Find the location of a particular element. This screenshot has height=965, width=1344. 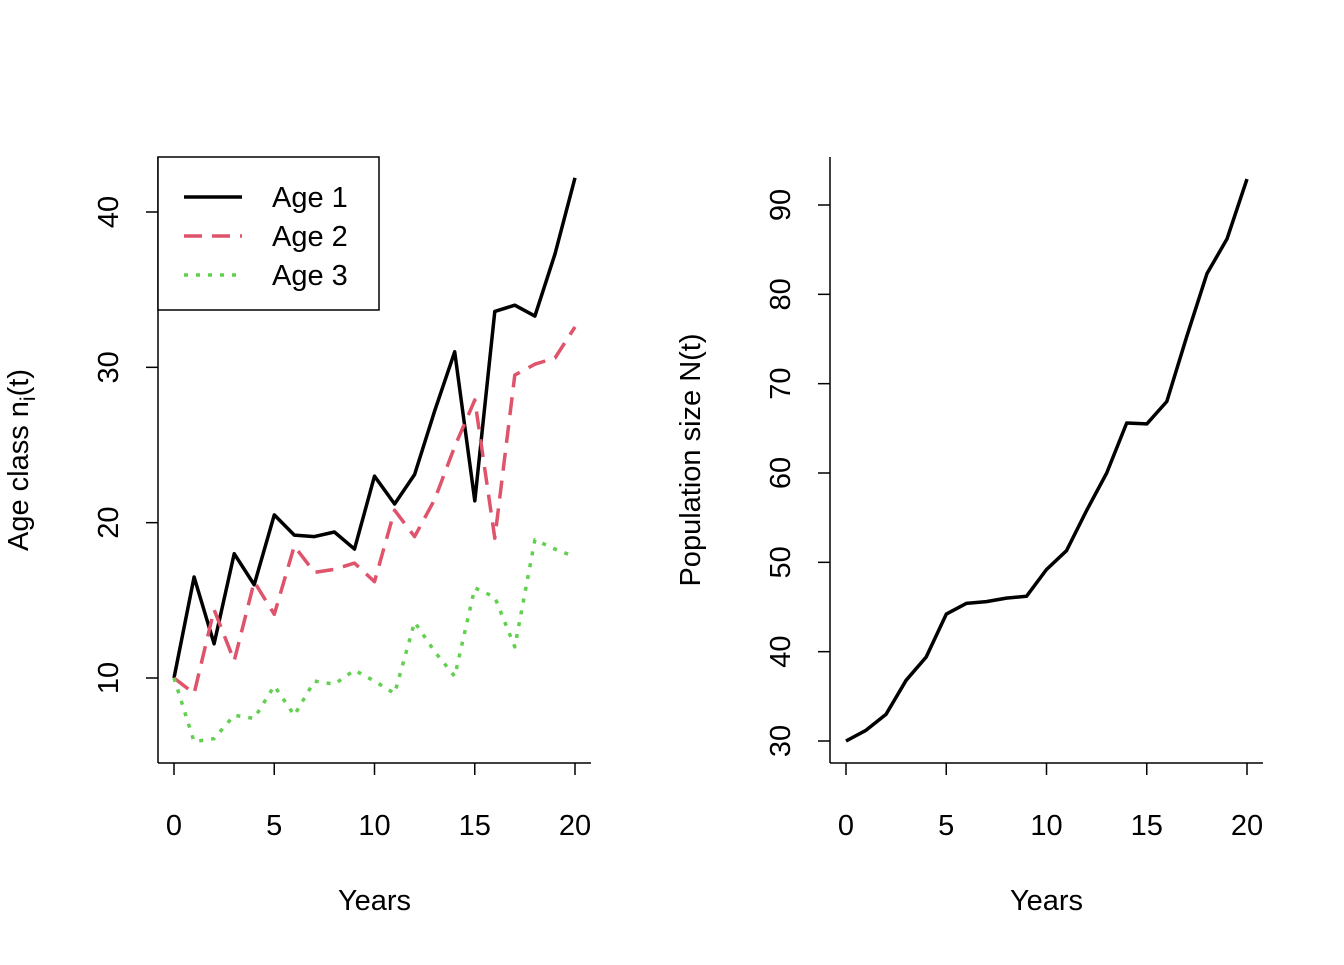

panel1-x-tick-label: 20 is located at coordinates (575, 826).